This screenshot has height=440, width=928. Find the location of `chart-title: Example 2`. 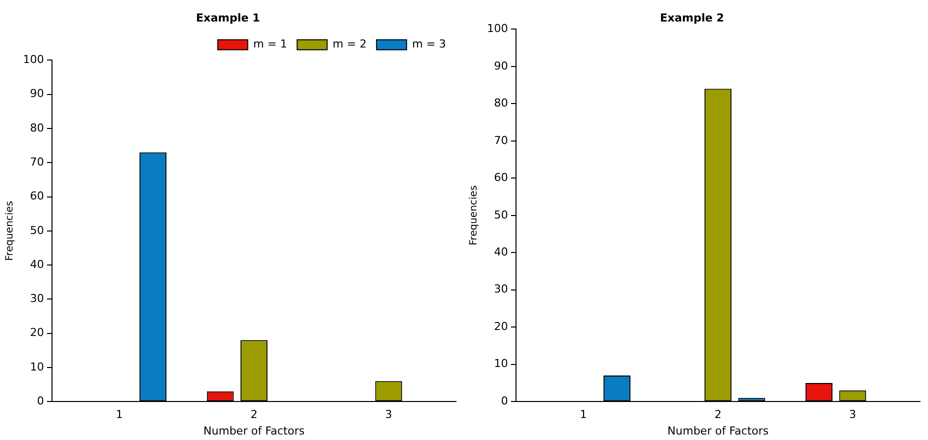

chart-title: Example 2 is located at coordinates (692, 17).